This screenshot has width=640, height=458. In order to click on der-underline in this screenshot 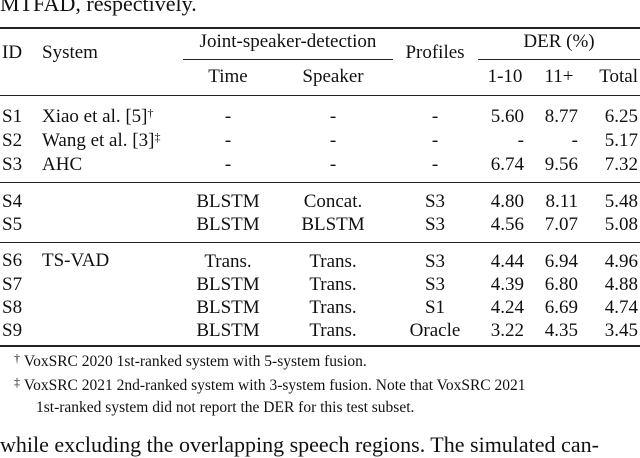, I will do `click(559, 59)`.